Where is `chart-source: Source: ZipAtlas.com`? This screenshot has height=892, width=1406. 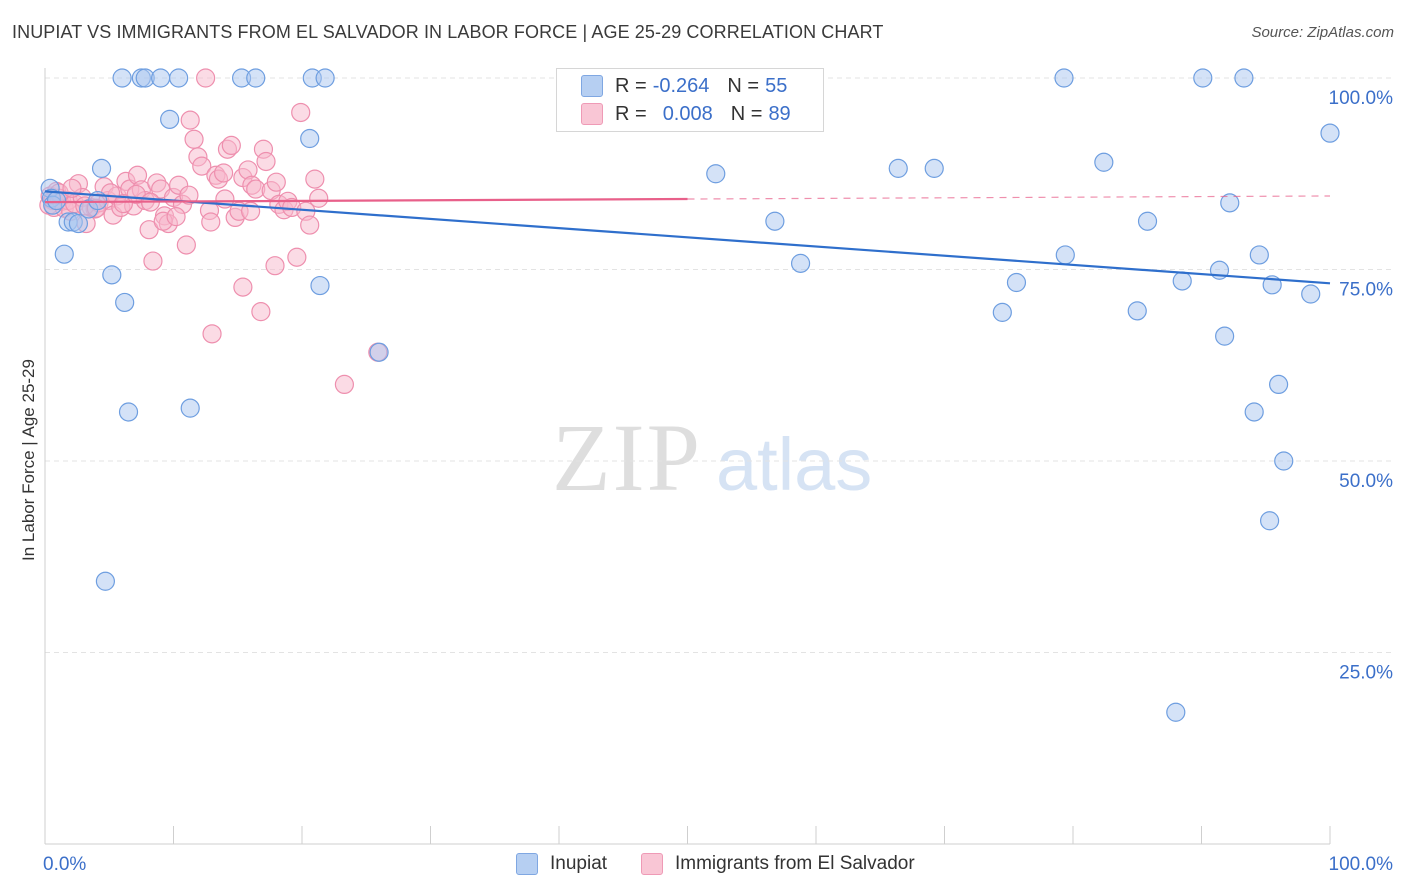 chart-source: Source: ZipAtlas.com is located at coordinates (1322, 32).